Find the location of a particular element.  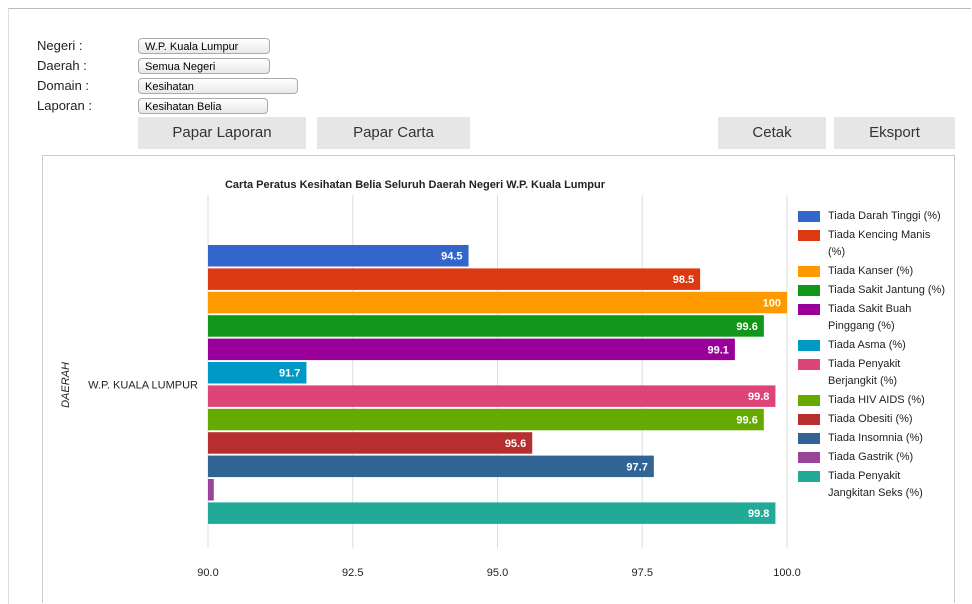

button: Papar Laporan is located at coordinates (222, 133).